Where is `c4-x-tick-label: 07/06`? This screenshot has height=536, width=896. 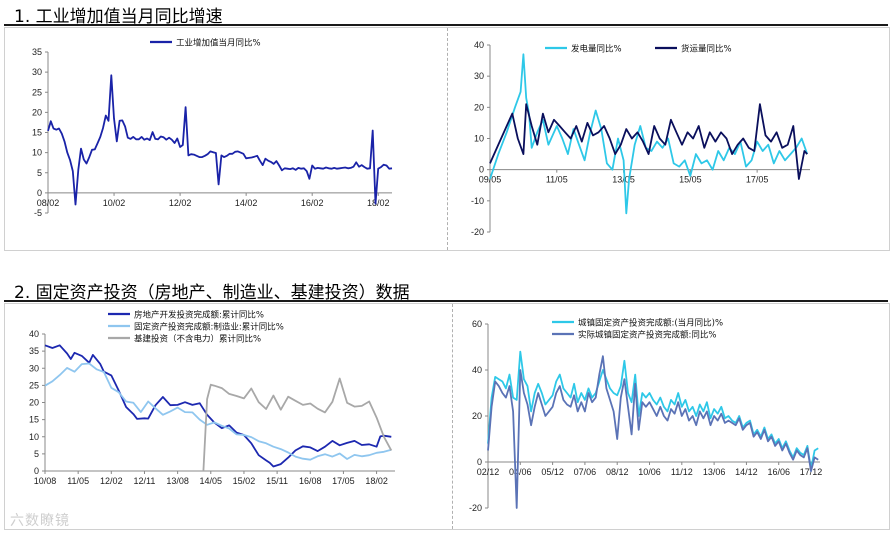
c4-x-tick-label: 07/06 is located at coordinates (585, 472).